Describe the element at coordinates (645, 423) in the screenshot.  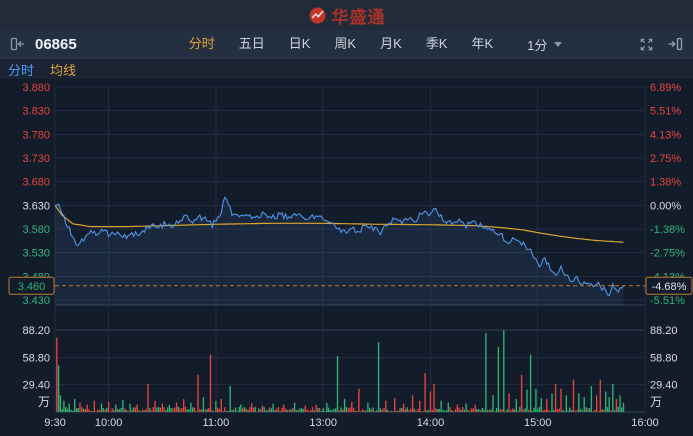
I see `svg-text: 16:00` at that location.